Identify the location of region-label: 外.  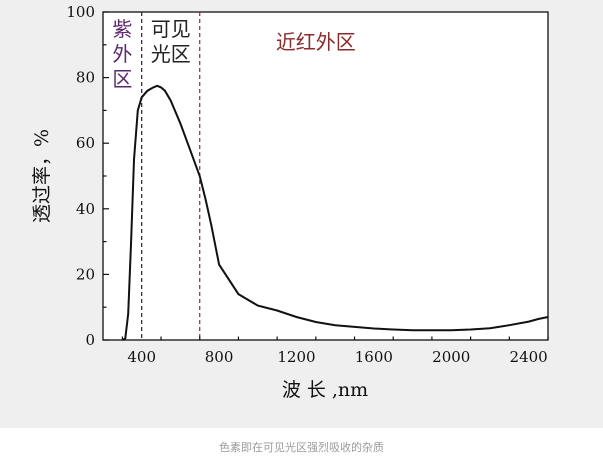
(122, 54).